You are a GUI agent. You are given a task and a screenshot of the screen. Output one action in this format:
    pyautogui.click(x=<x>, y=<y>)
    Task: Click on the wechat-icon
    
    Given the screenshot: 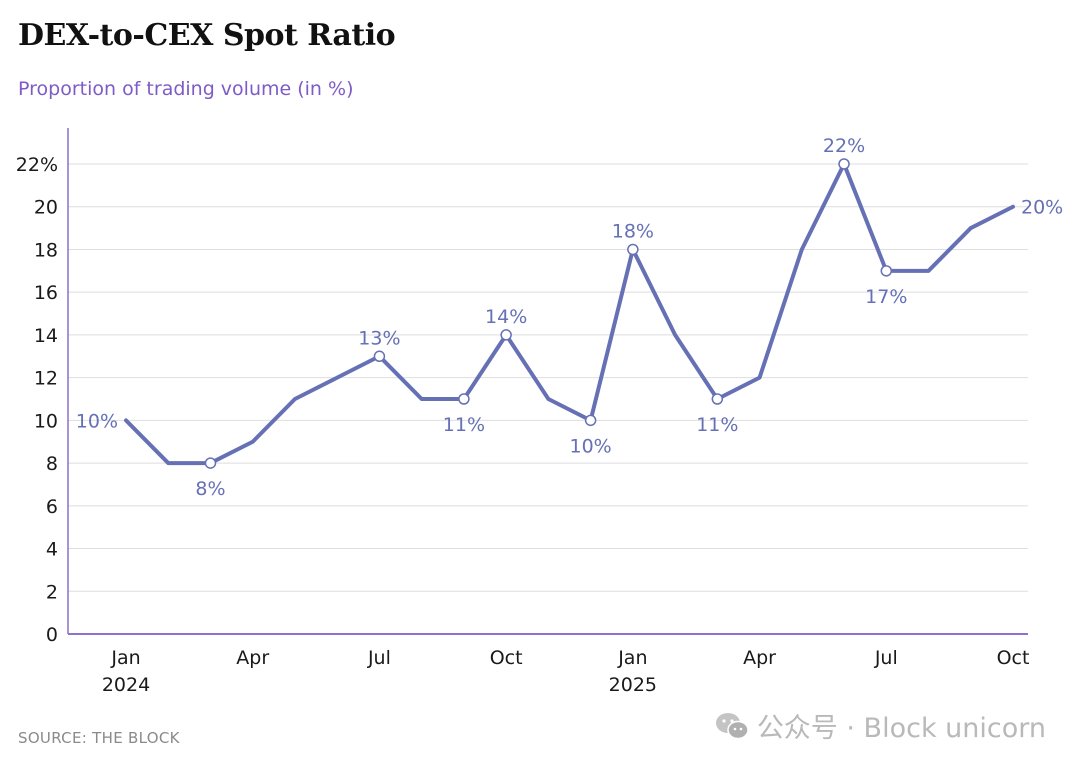 What is the action you would take?
    pyautogui.click(x=732, y=725)
    